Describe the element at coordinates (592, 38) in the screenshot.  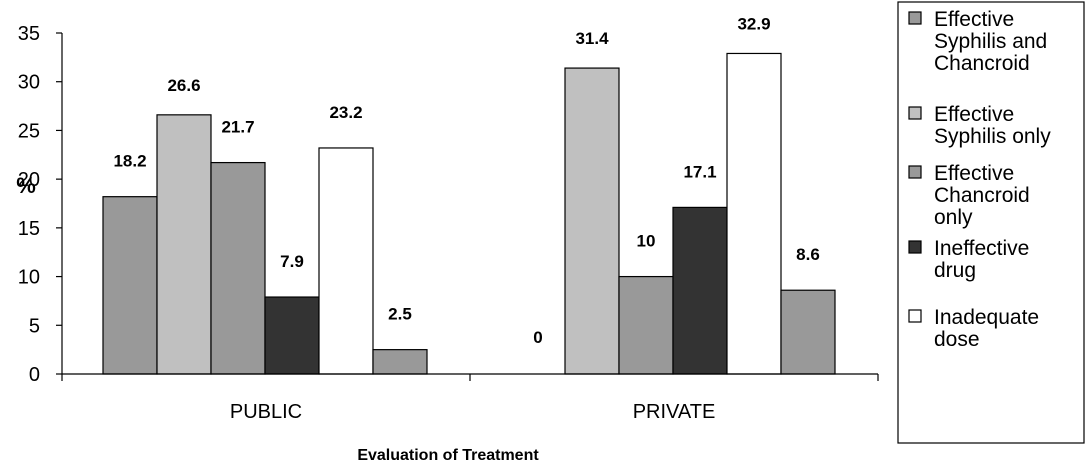
I see `data-label: 31.4` at that location.